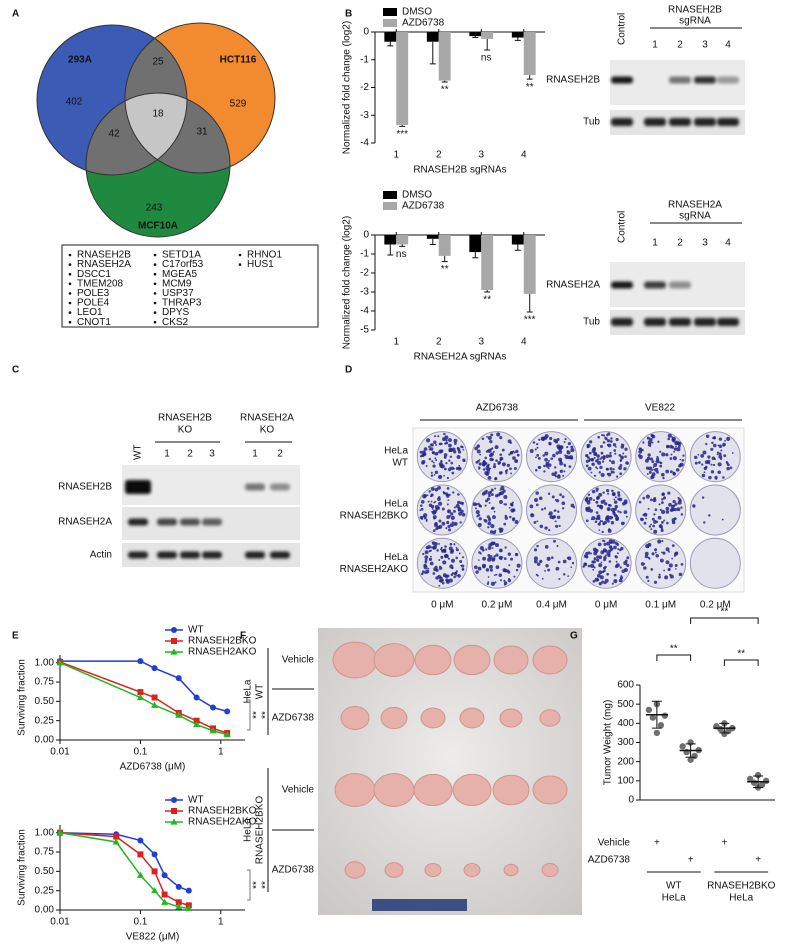 This screenshot has width=800, height=946. I want to click on legend-marker, so click(174, 811).